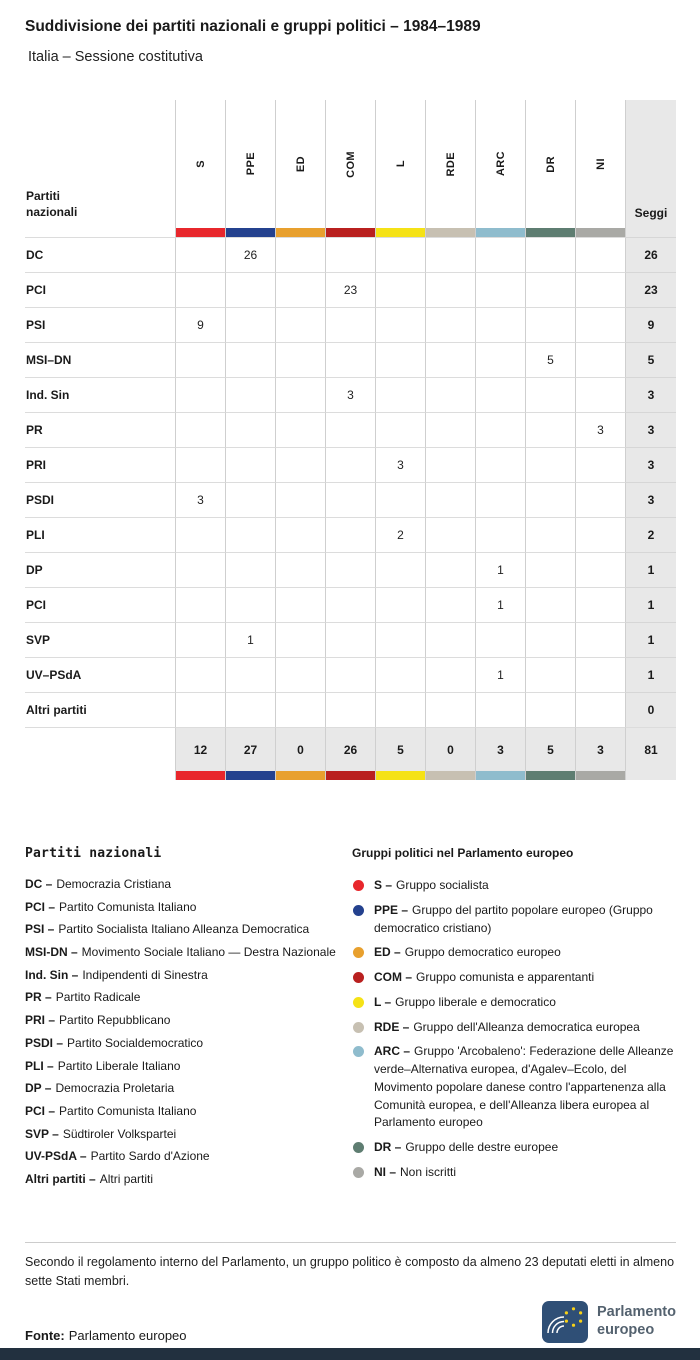 The height and width of the screenshot is (1360, 700). Describe the element at coordinates (98, 997) in the screenshot. I see `party-legend-name: Partito Radicale` at that location.